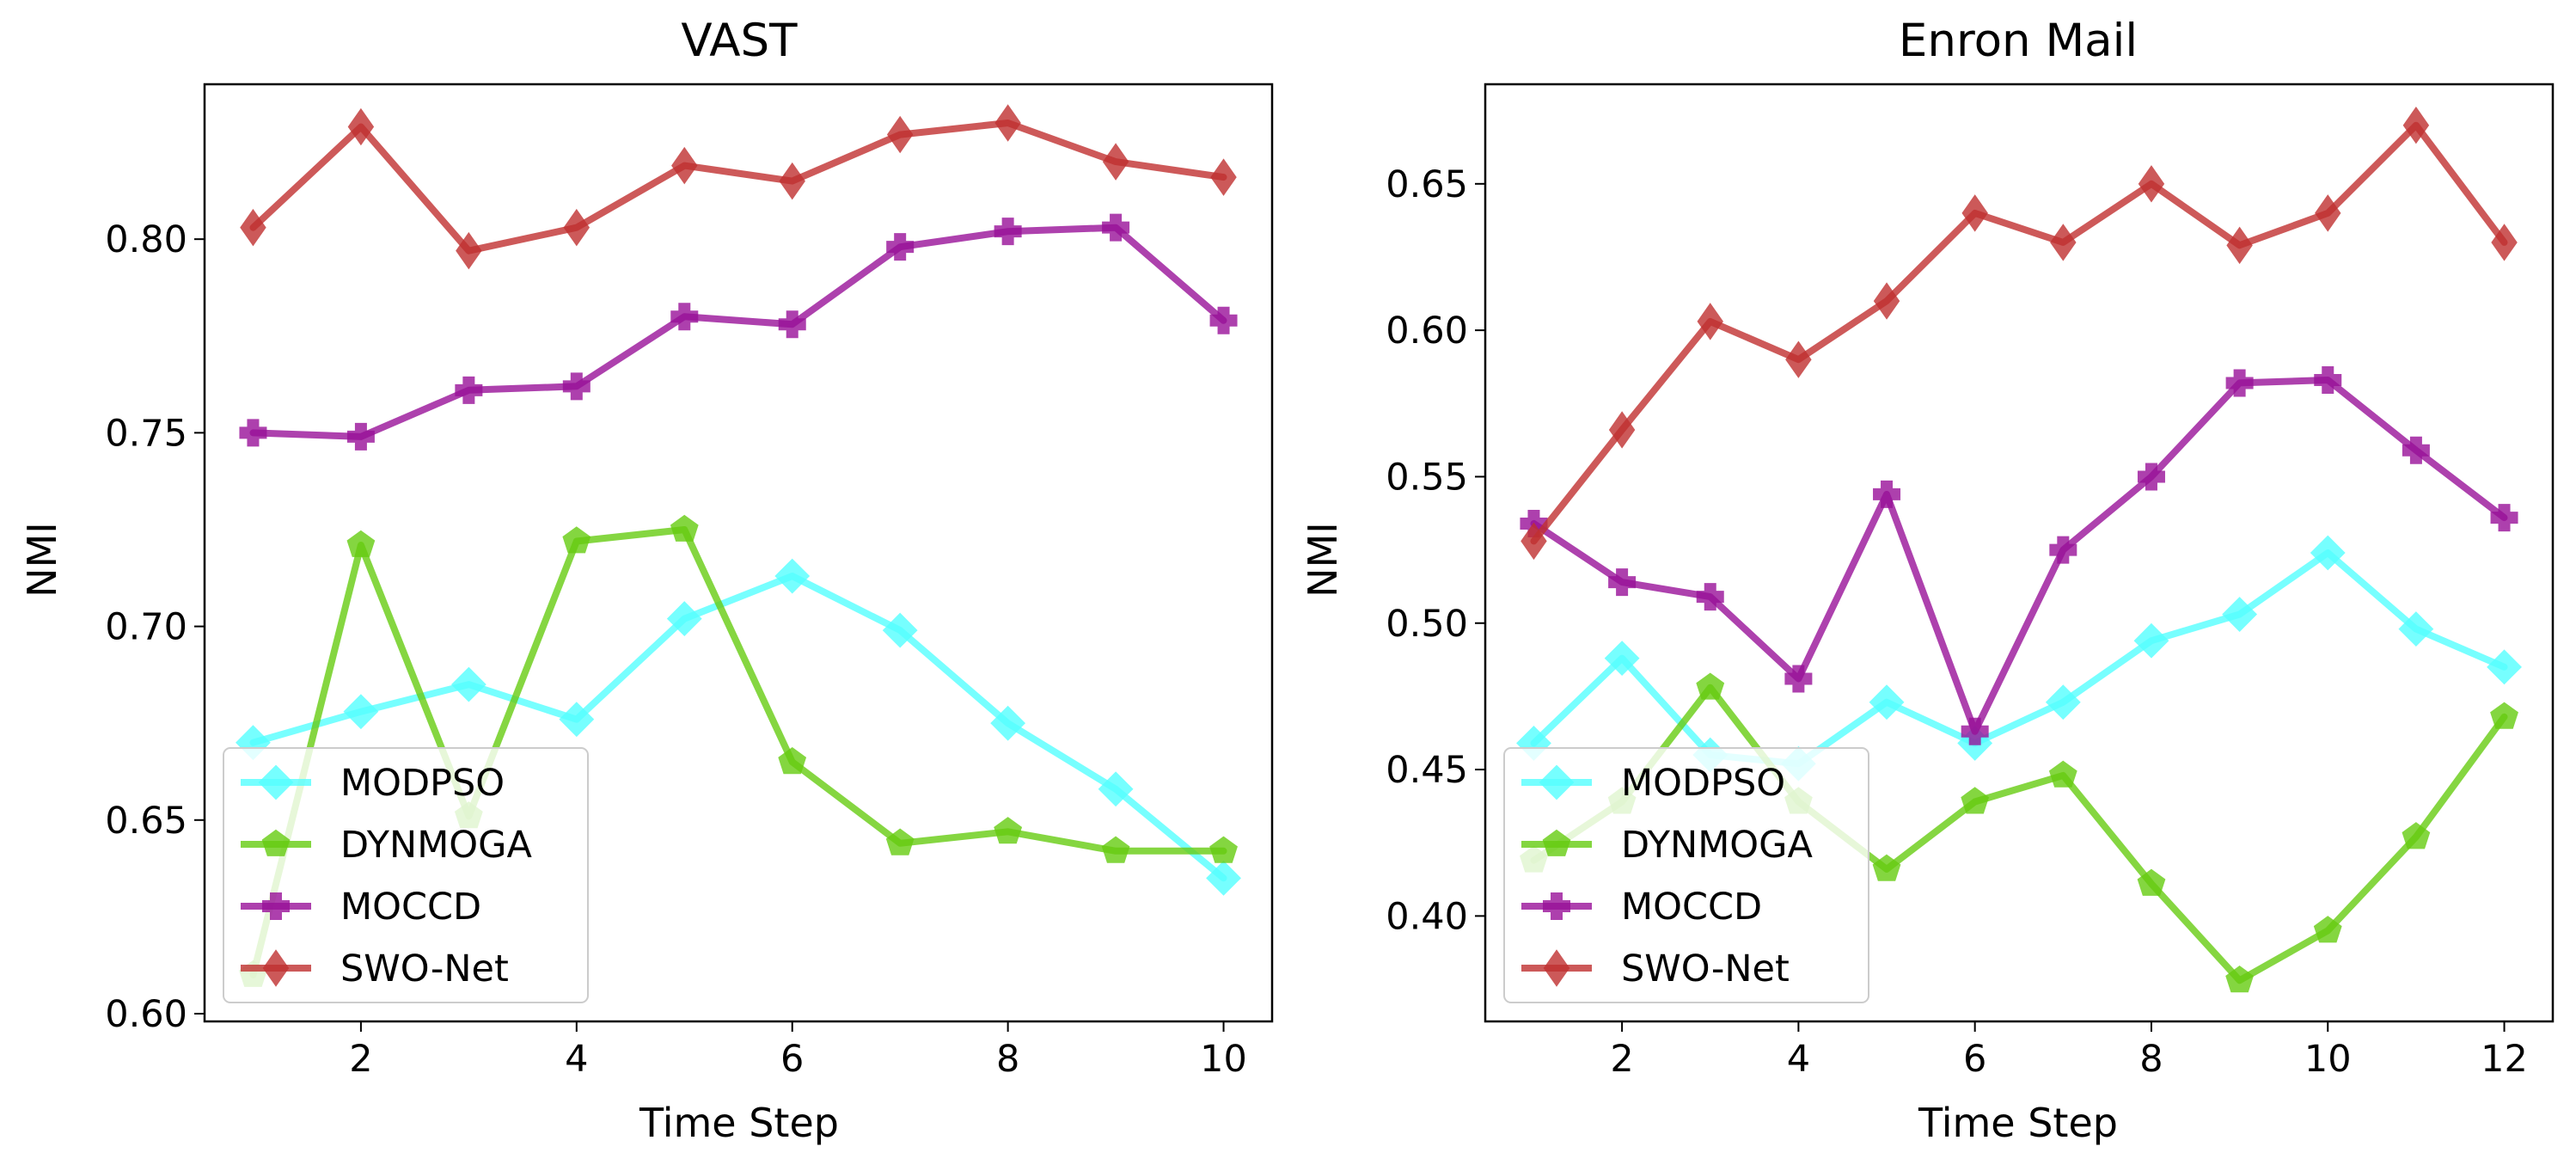 The height and width of the screenshot is (1165, 2576). I want to click on y-tick-label: 0.70, so click(146, 627).